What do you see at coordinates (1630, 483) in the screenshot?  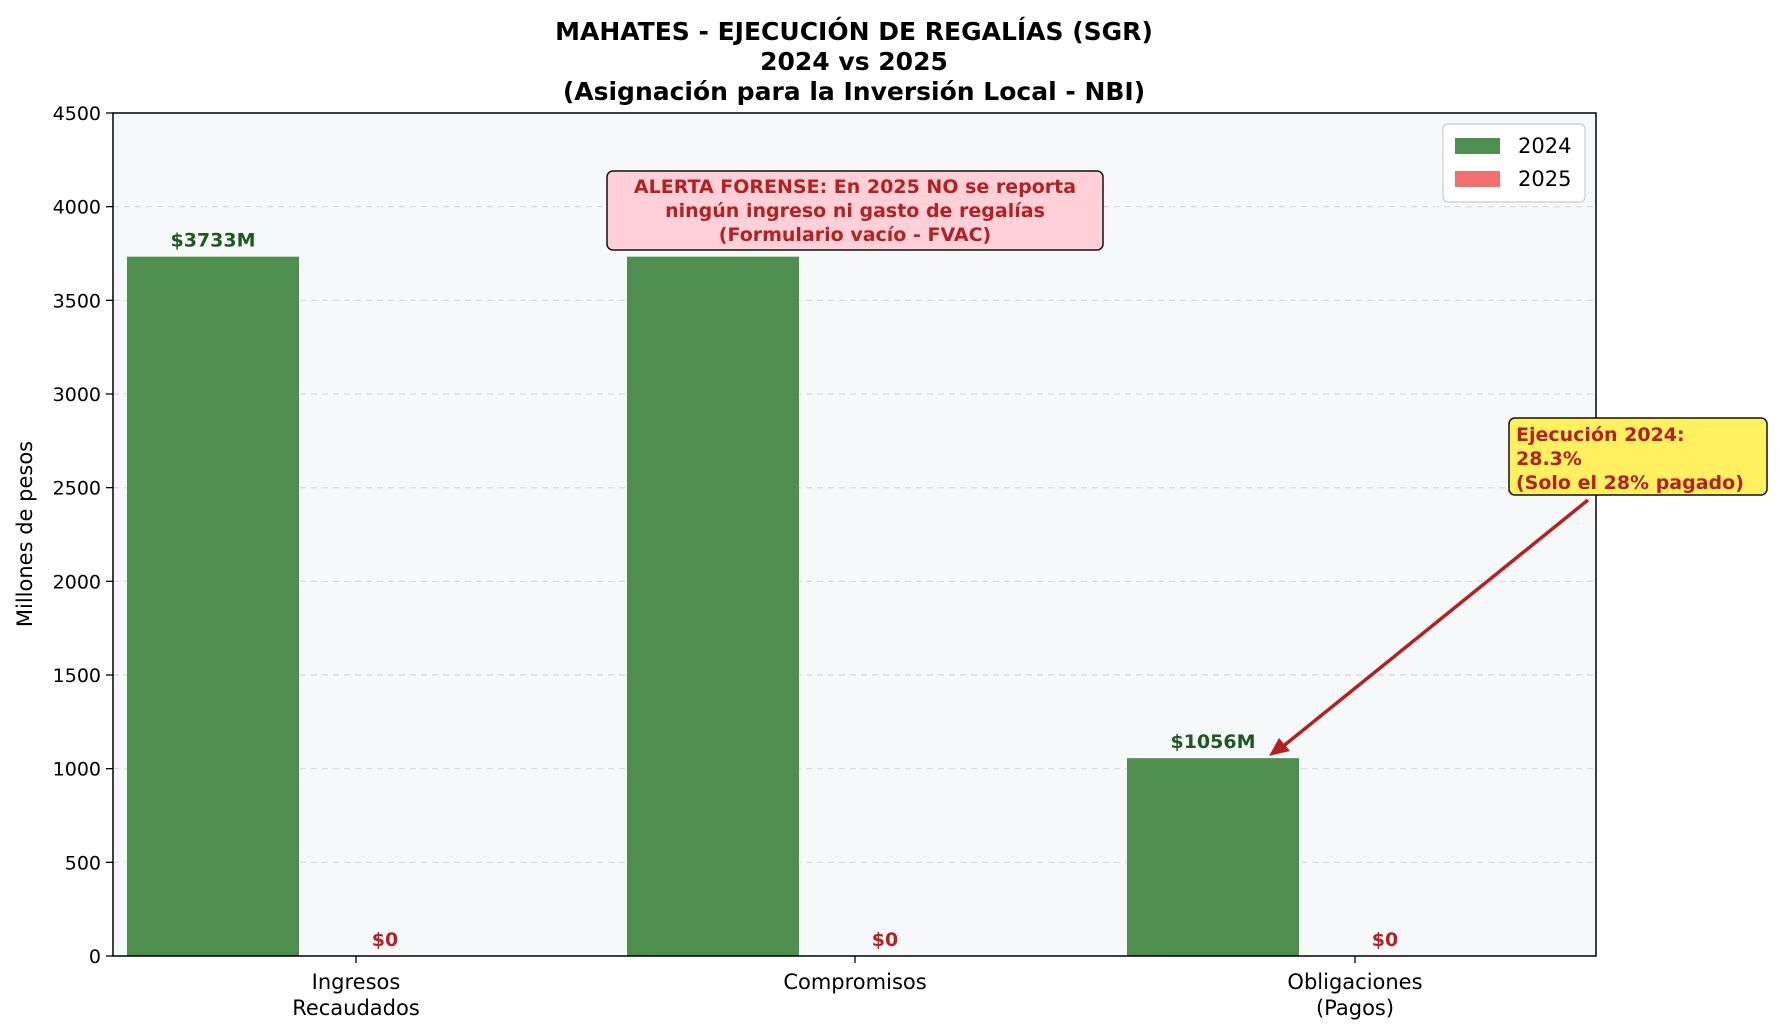 I see `execution-annotation-line-3: (Solo el 28% pagado)` at bounding box center [1630, 483].